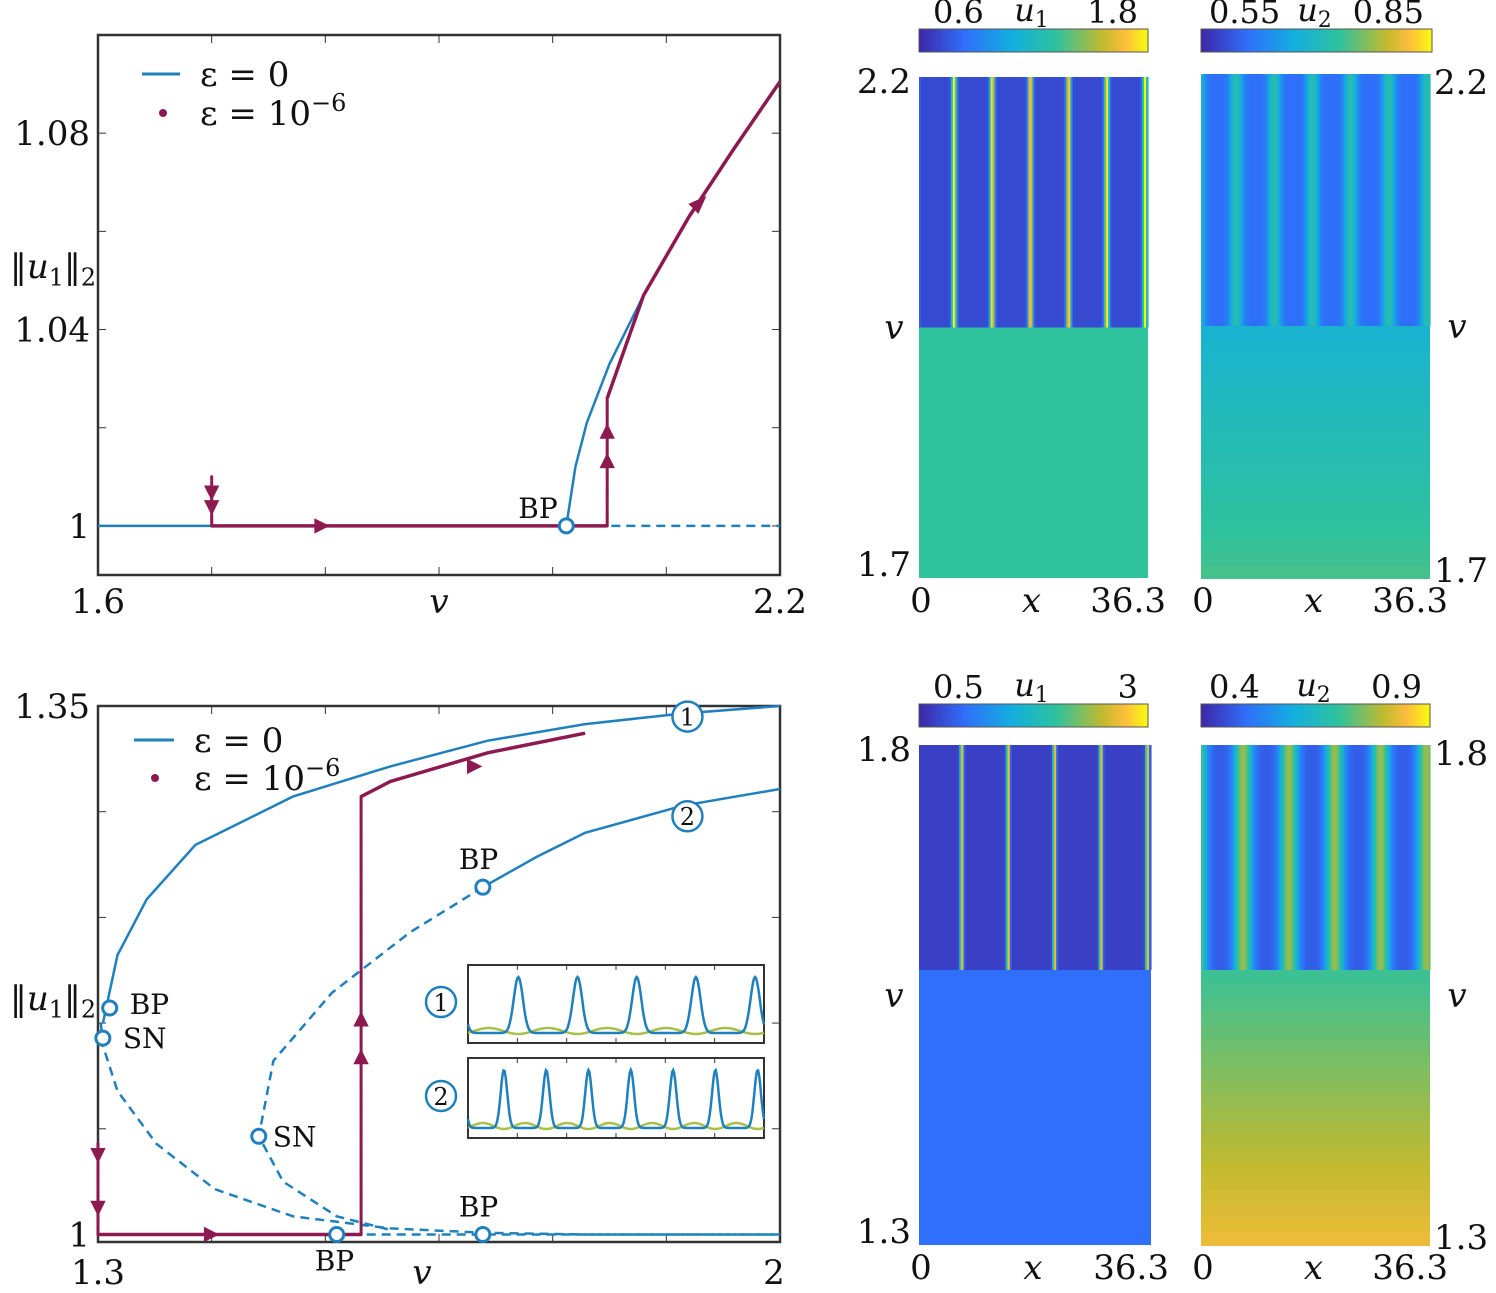 The width and height of the screenshot is (1496, 1293). I want to click on bottom-bp-label: BP, so click(149, 1004).